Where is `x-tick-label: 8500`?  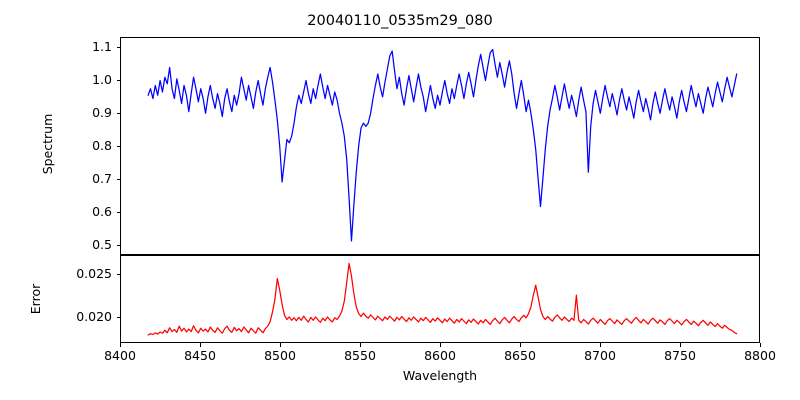
x-tick-label: 8500 is located at coordinates (280, 355).